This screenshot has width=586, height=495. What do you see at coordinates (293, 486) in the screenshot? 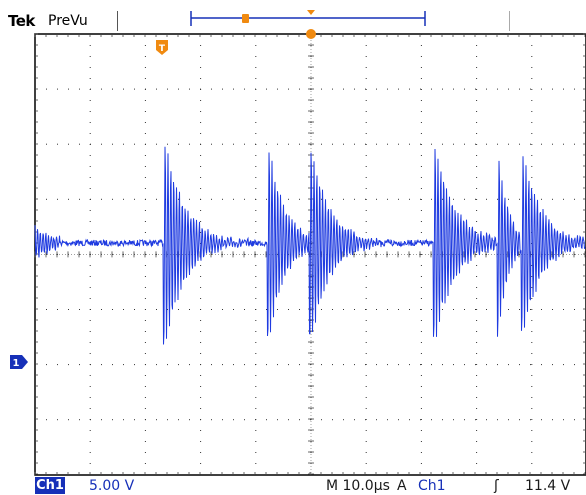
I see `status-bar: Ch1 5.00 V M 10.0µs A Ch1 ʃ 11.4 V` at bounding box center [293, 486].